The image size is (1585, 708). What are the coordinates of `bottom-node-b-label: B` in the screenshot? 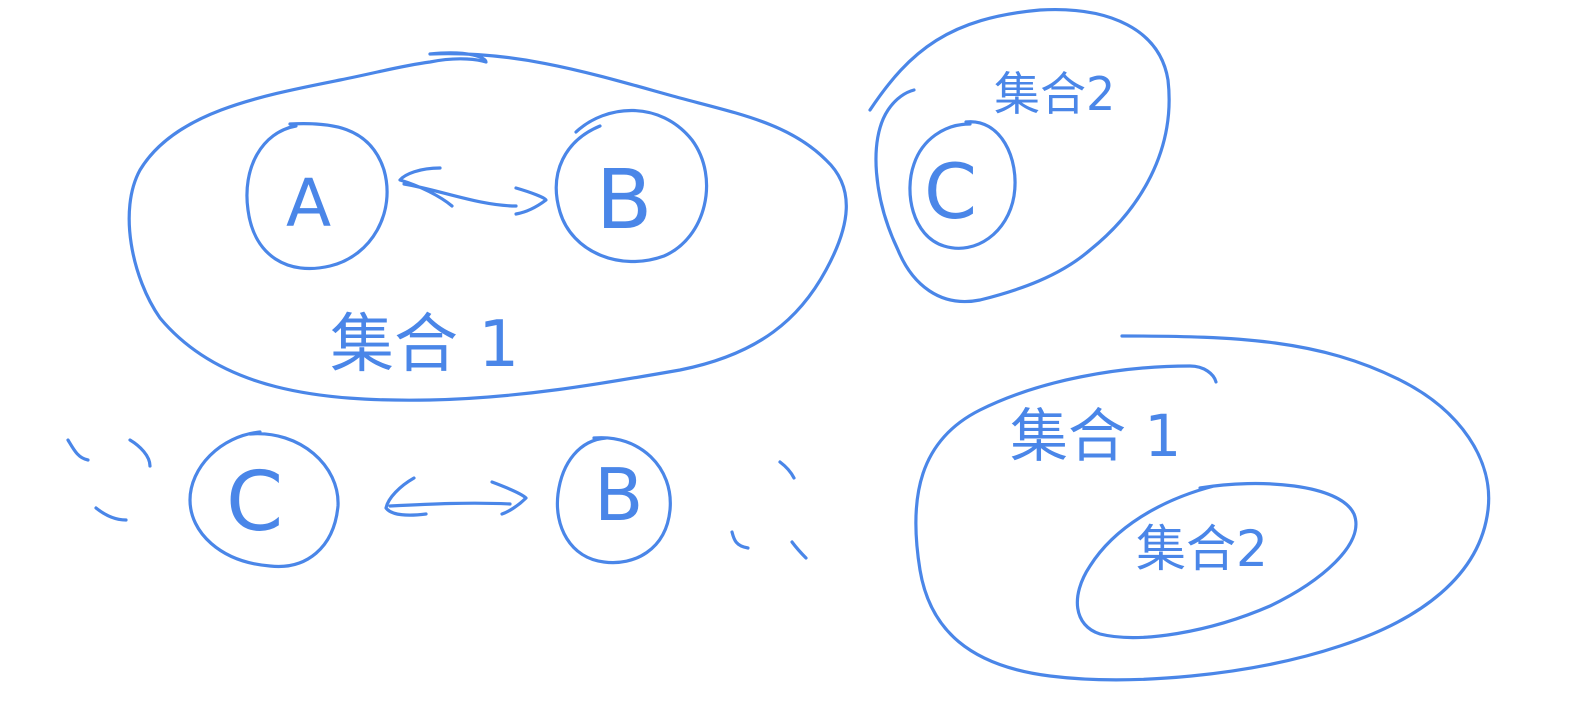 It's located at (618, 495).